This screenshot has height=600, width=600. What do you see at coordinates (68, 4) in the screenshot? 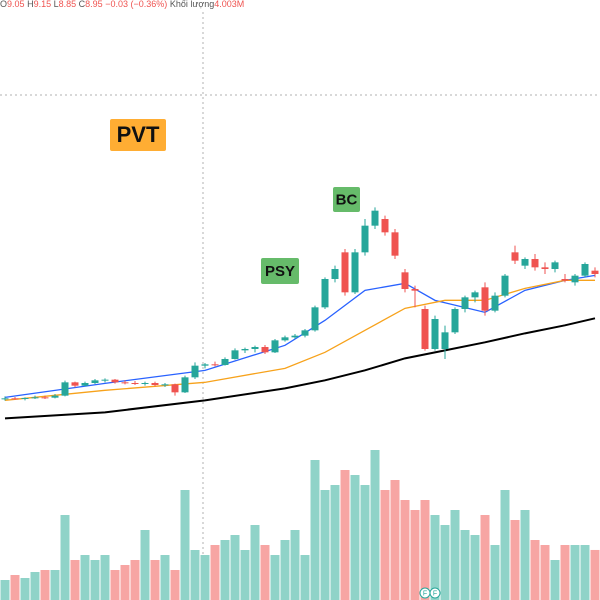
I see `low-value: 8.85` at bounding box center [68, 4].